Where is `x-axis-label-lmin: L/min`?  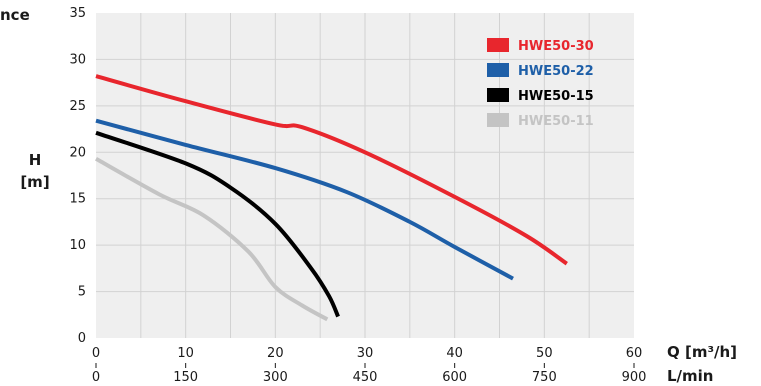 x-axis-label-lmin: L/min is located at coordinates (690, 376).